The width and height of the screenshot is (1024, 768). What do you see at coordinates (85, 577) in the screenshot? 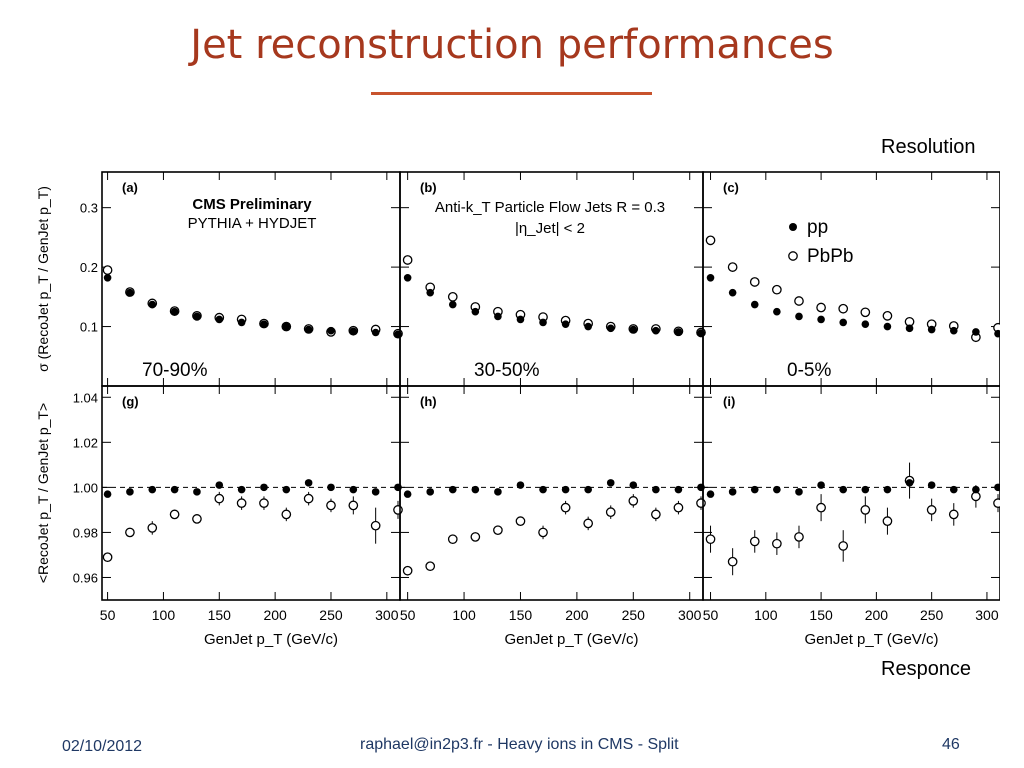
I see `y-tick-label: 0.96` at bounding box center [85, 577].